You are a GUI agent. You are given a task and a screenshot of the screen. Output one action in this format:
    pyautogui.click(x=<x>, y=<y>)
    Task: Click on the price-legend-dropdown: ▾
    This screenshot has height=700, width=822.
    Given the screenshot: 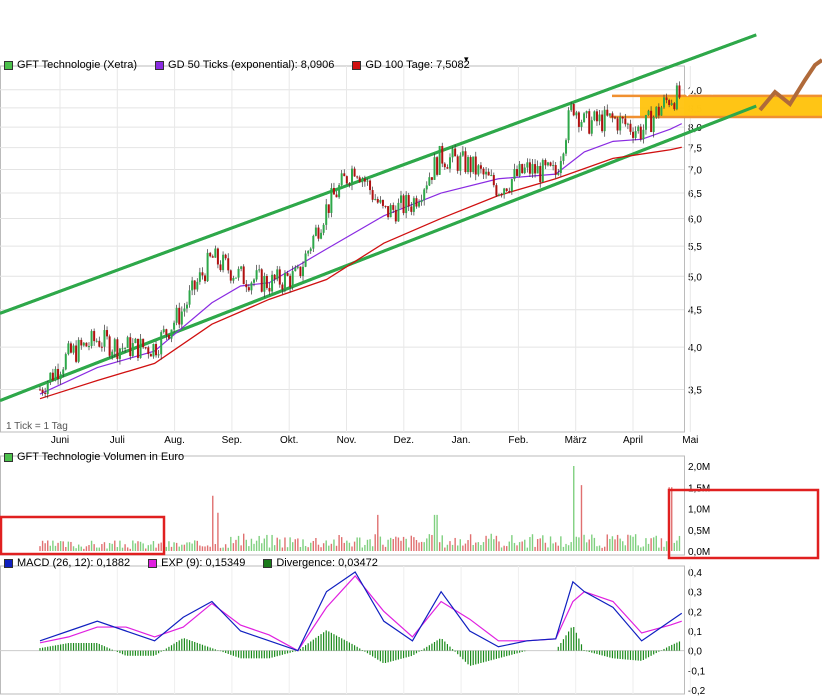 What is the action you would take?
    pyautogui.click(x=466, y=59)
    